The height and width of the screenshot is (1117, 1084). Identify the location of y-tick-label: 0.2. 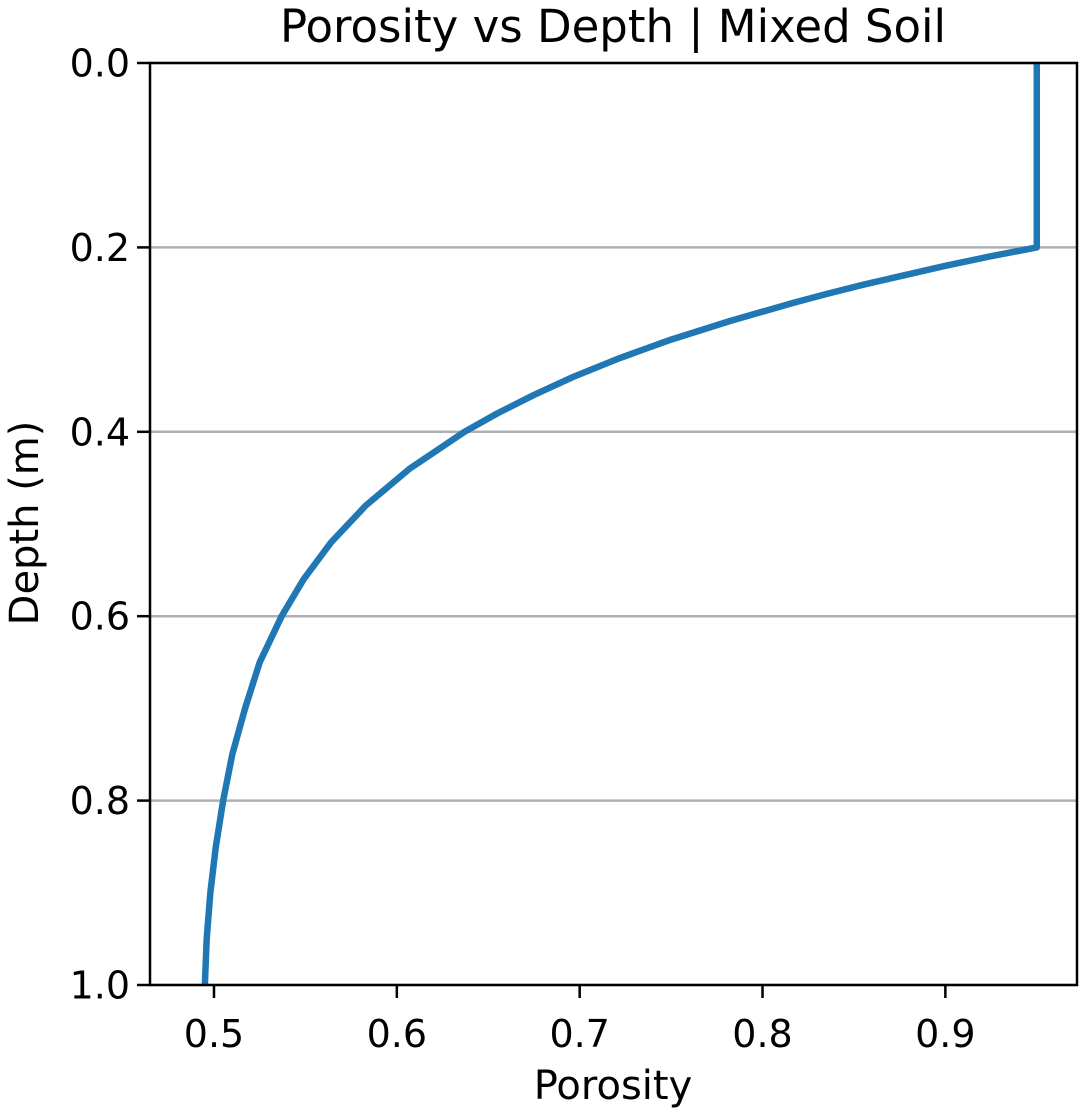
(100, 248).